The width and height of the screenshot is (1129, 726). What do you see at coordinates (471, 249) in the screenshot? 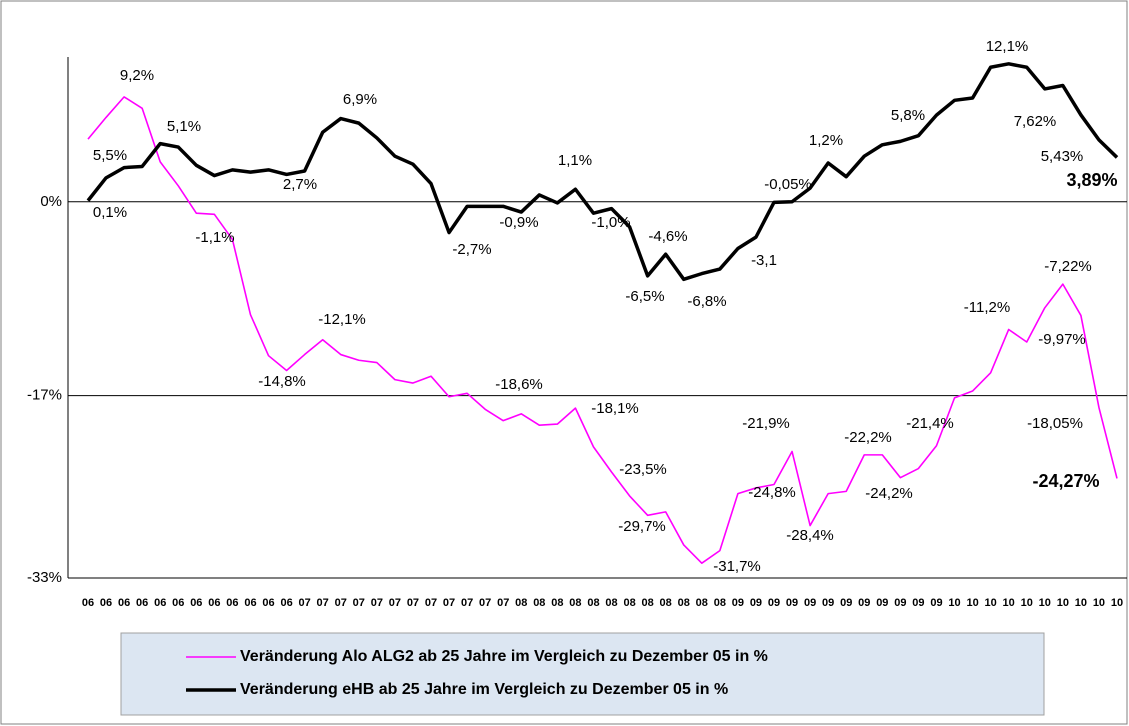
I see `annotation: -2,7%` at bounding box center [471, 249].